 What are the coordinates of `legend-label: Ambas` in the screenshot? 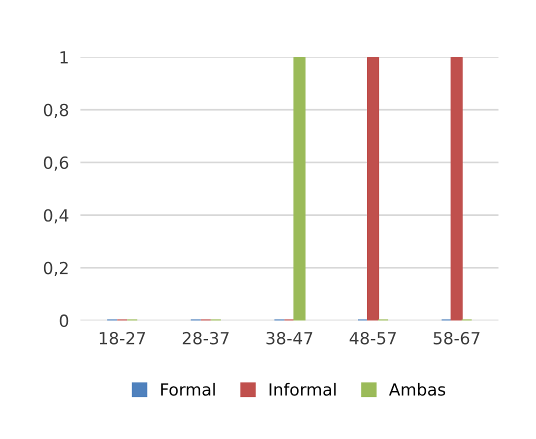 It's located at (417, 389).